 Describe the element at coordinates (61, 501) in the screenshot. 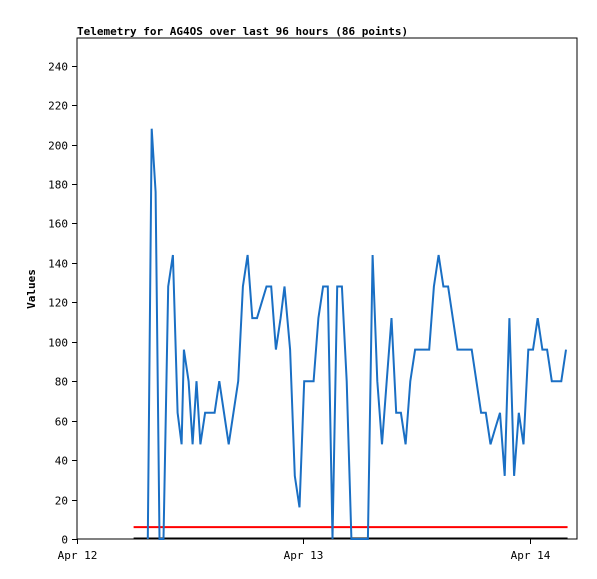

I see `y-tick-label: 20` at that location.